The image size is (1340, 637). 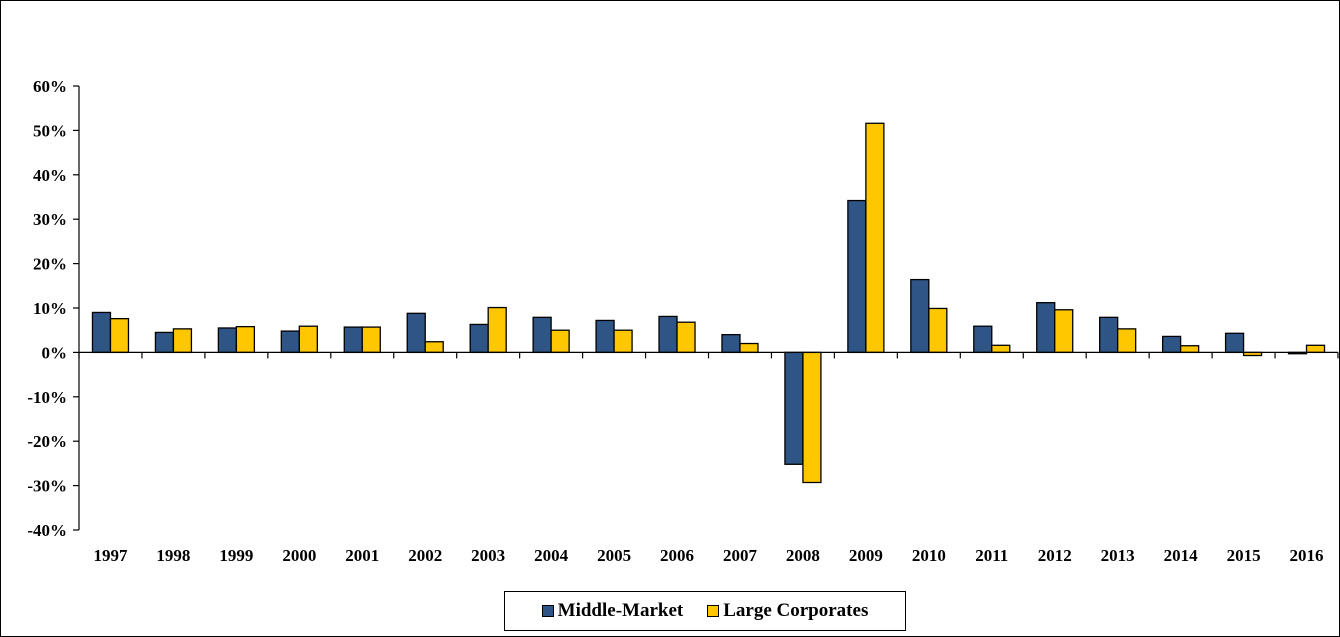 What do you see at coordinates (371, 340) in the screenshot?
I see `bar-large-corporates-2001` at bounding box center [371, 340].